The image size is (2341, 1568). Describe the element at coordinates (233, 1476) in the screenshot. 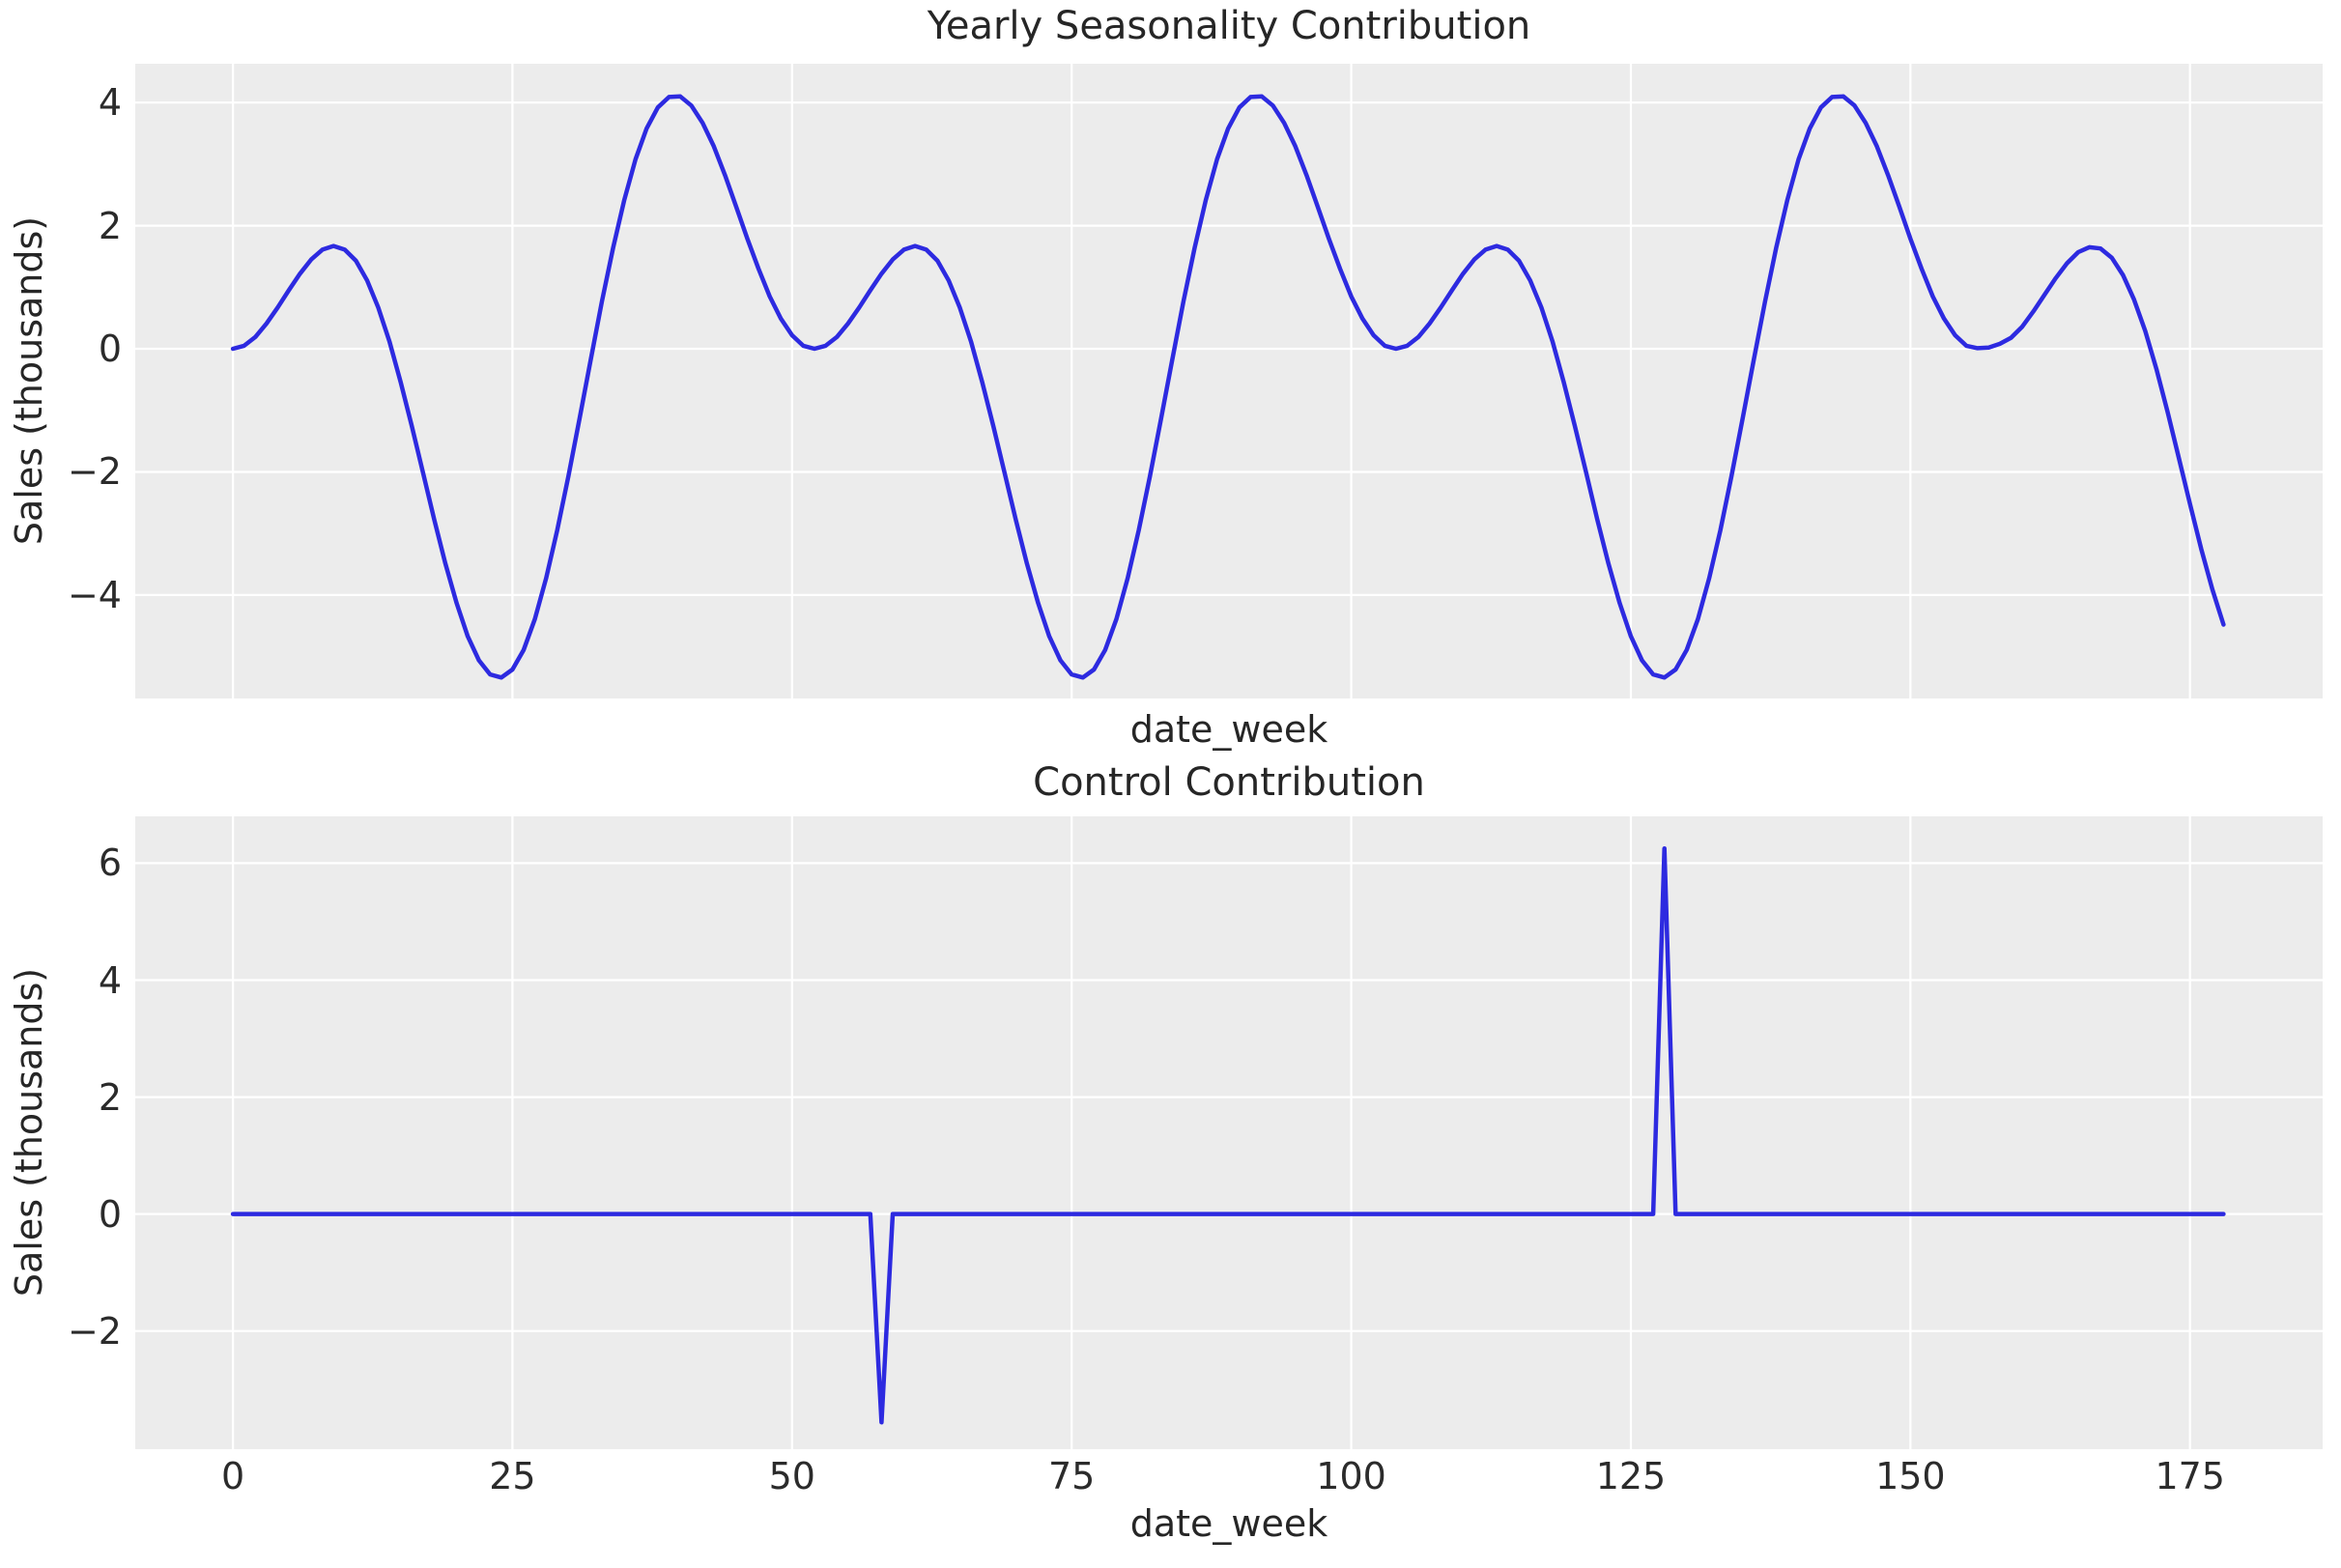

I see `x-tick-label: 0` at that location.